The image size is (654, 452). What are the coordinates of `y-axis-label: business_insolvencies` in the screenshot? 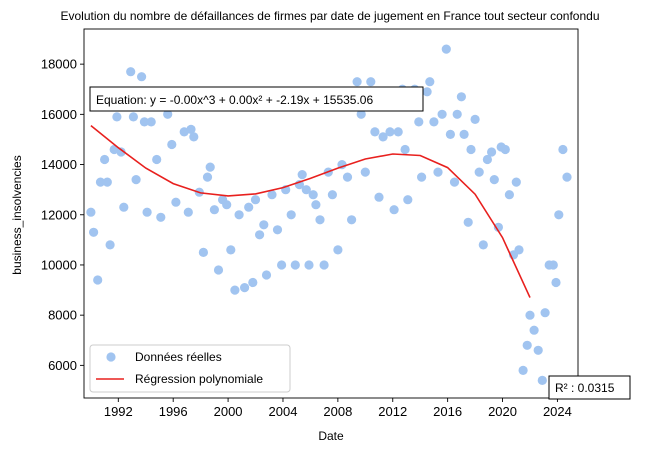 It's located at (17, 214).